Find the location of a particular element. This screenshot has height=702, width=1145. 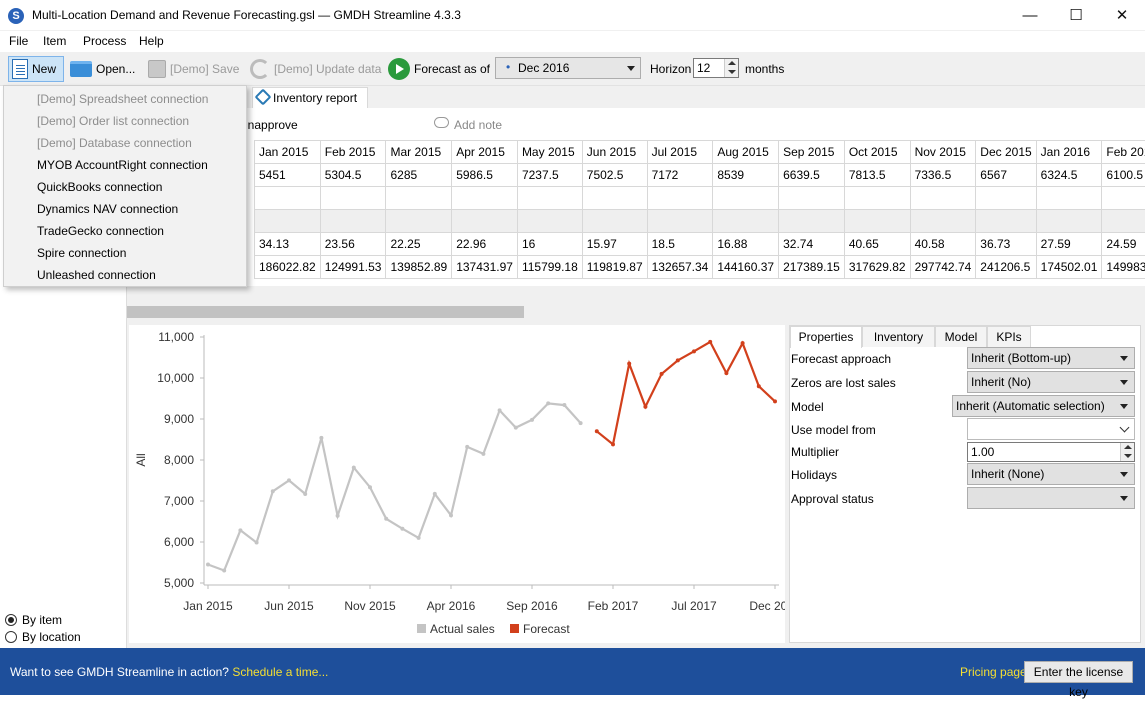

forecast-approach-select: Inherit (Bottom-up) is located at coordinates (1051, 358).